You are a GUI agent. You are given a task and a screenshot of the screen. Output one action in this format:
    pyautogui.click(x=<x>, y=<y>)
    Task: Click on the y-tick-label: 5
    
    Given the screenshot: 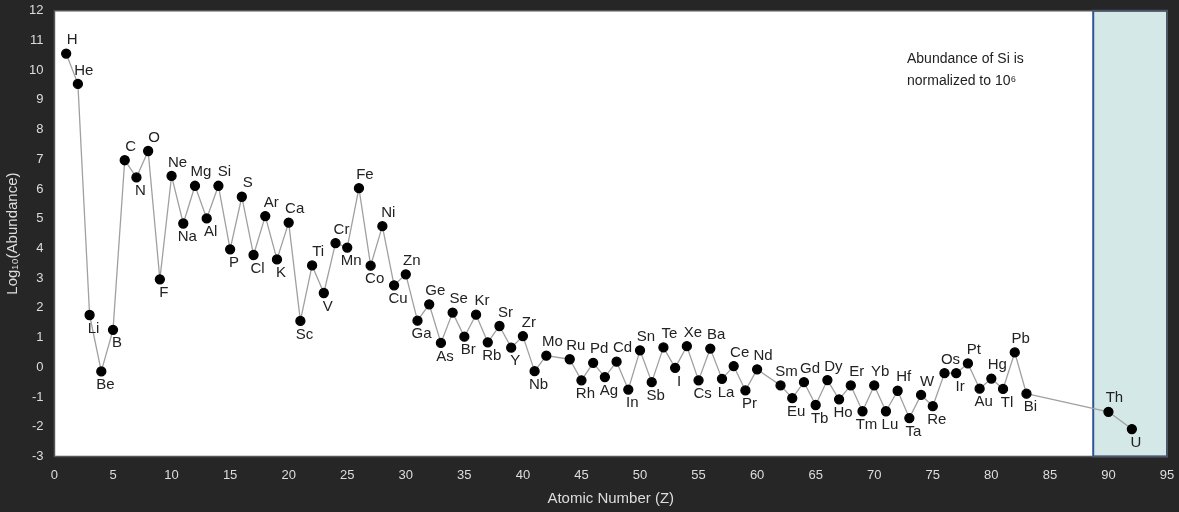 What is the action you would take?
    pyautogui.click(x=40, y=218)
    